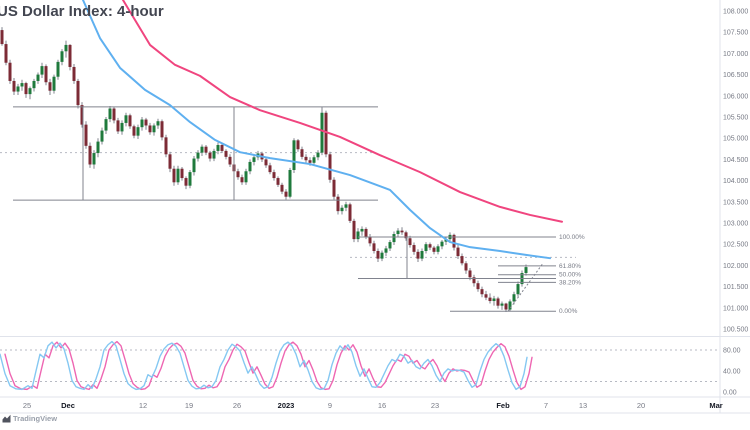 This screenshot has height=430, width=750. Describe the element at coordinates (735, 12) in the screenshot. I see `price-axis-label: 108.000` at that location.